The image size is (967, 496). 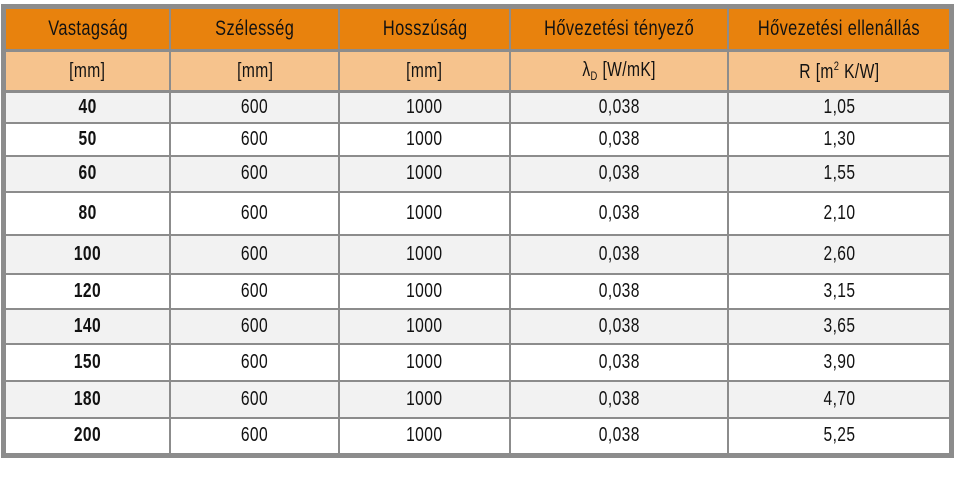 What do you see at coordinates (836, 65) in the screenshot?
I see `resistance-superscript: 2` at bounding box center [836, 65].